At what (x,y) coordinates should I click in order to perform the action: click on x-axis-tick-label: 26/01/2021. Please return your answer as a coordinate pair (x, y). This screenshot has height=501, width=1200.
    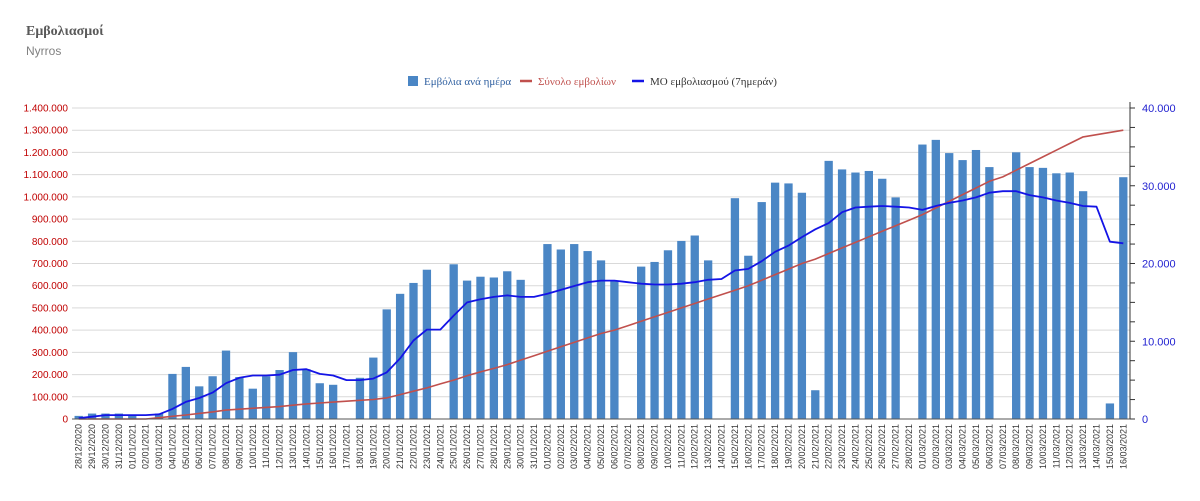
    Looking at the image, I should click on (467, 446).